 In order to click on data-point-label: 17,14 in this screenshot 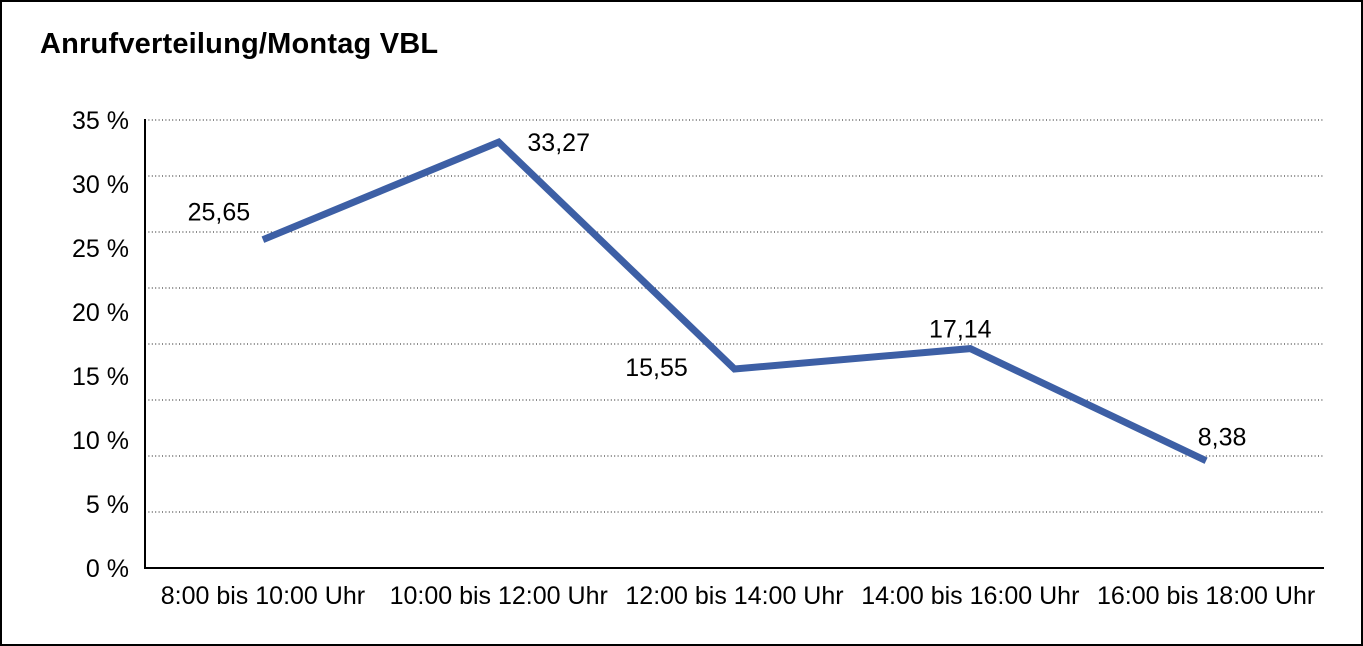, I will do `click(960, 330)`.